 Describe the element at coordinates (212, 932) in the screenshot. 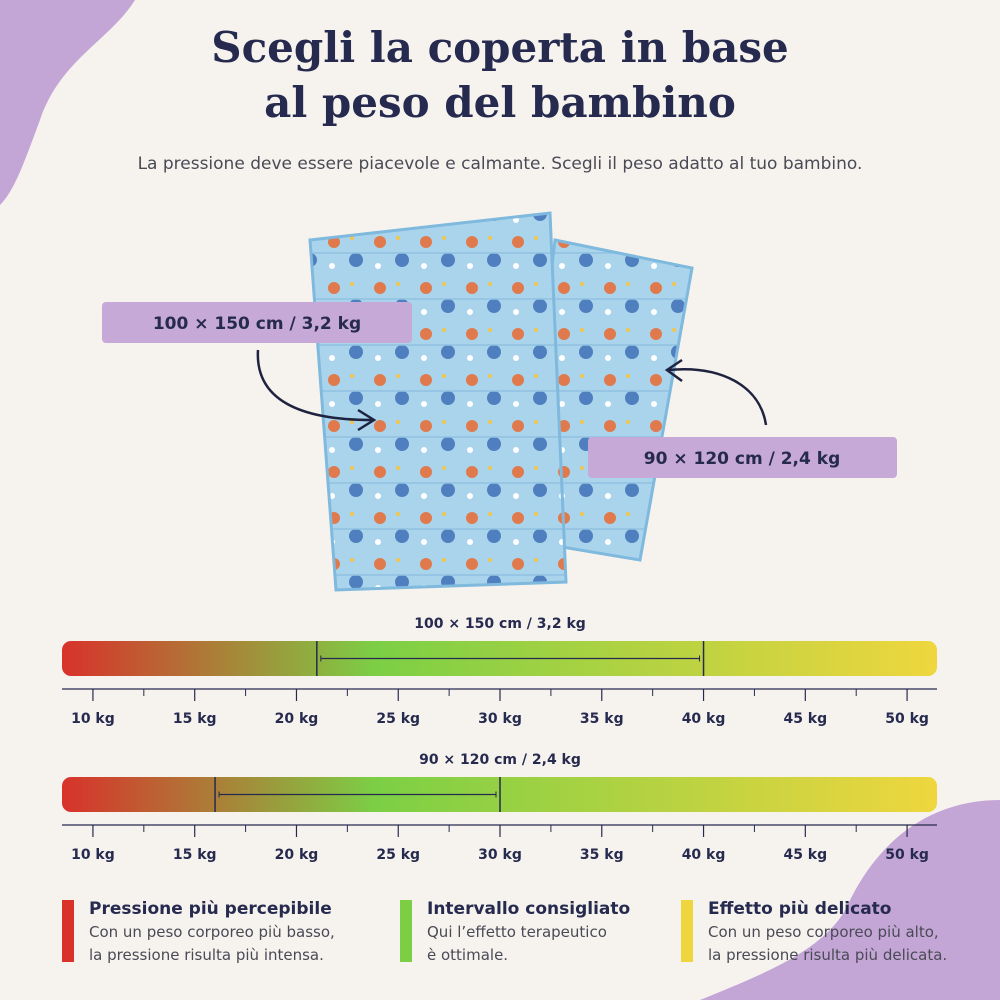

I see `legend-text: Con un peso corporeo più basso,` at that location.